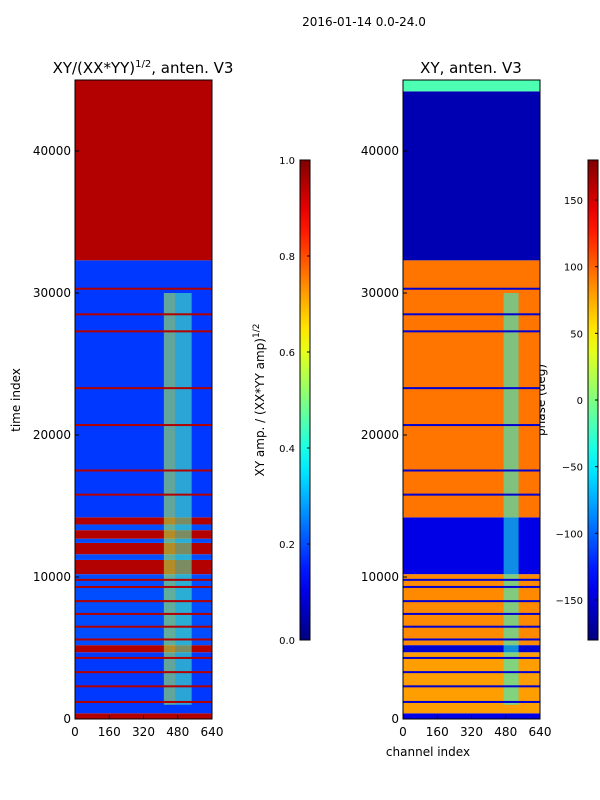 This screenshot has height=800, width=600. What do you see at coordinates (569, 534) in the screenshot?
I see `colorbar-tick-label: −100` at bounding box center [569, 534].